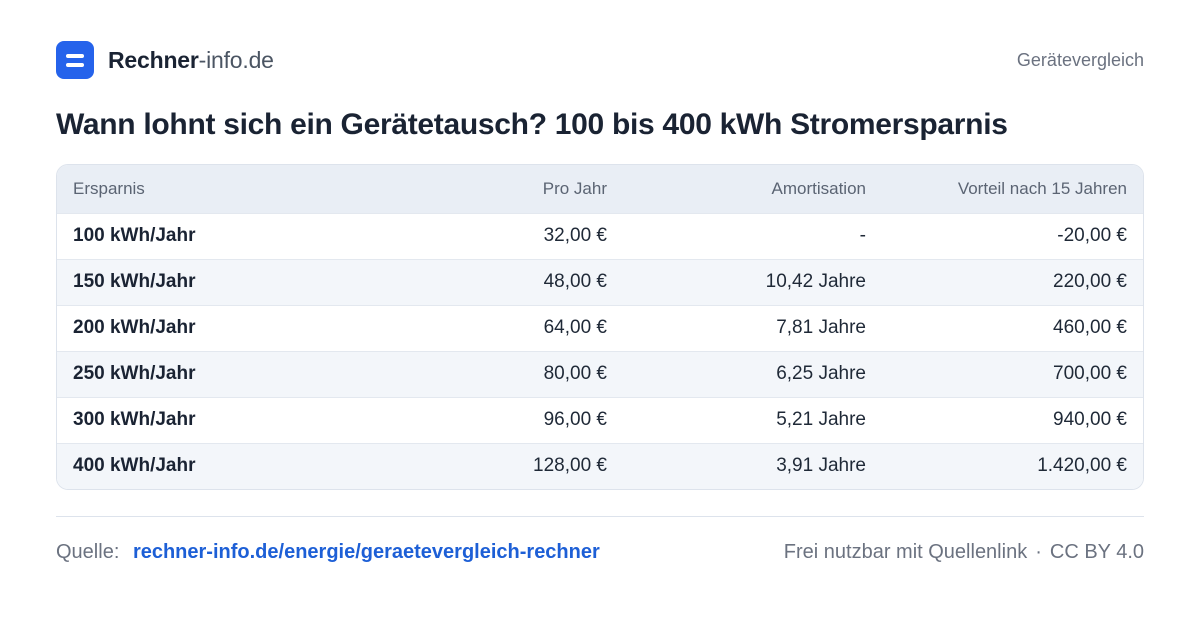  I want to click on cell-pro-jahr: 128,00 €, so click(490, 465).